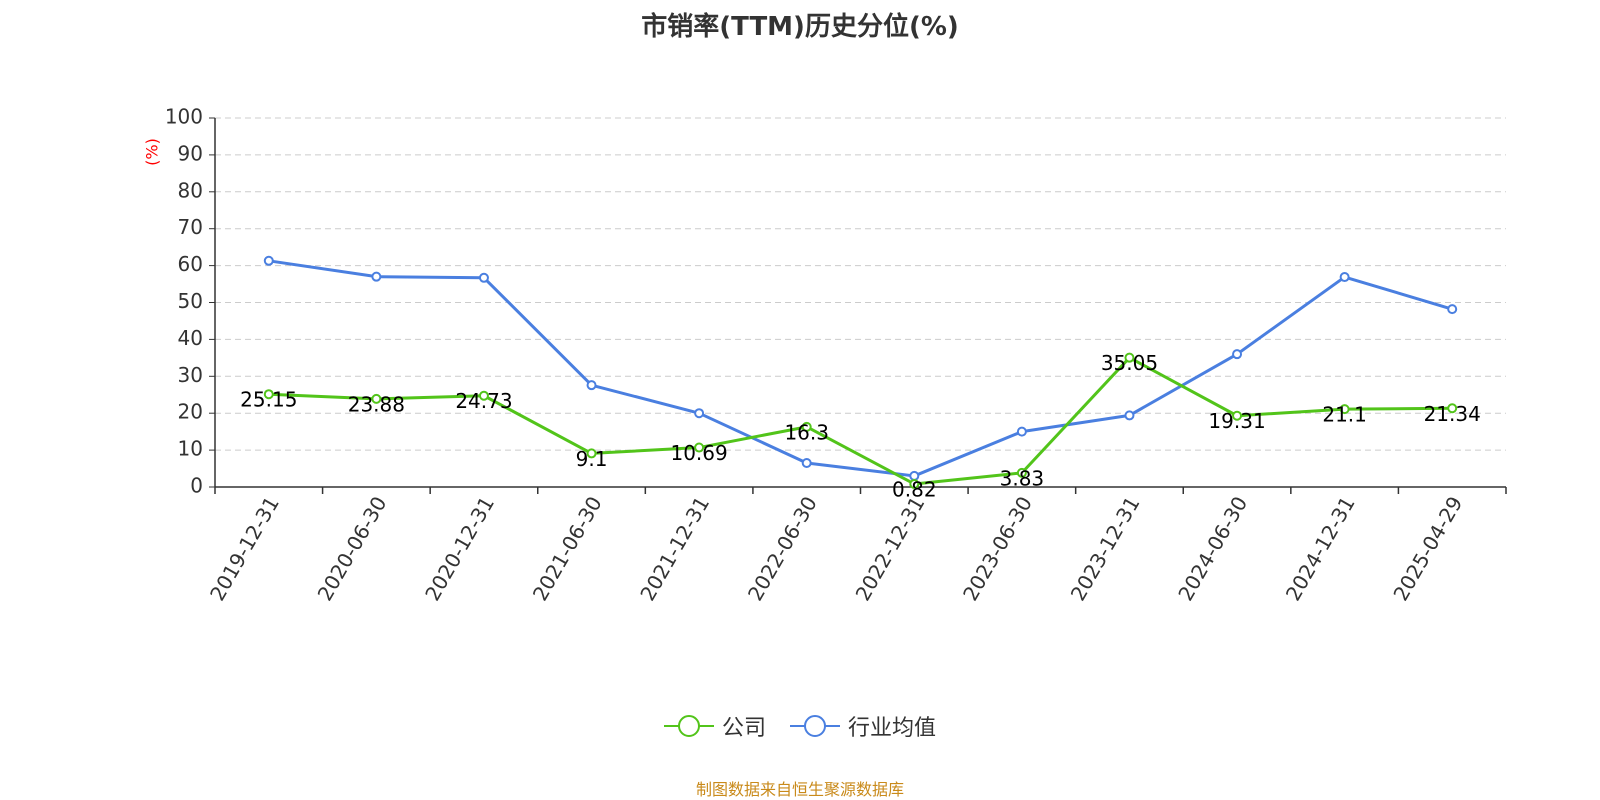 This screenshot has width=1600, height=800. What do you see at coordinates (459, 548) in the screenshot?
I see `x-tick-label: 2020-12-31` at bounding box center [459, 548].